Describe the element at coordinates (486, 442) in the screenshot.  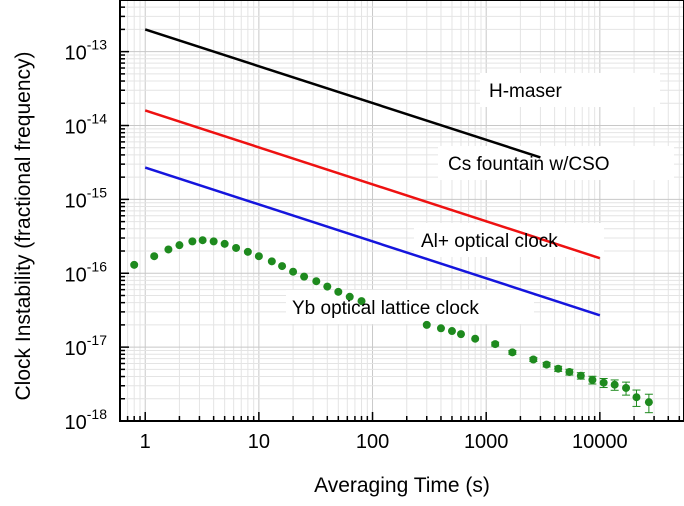
I see `x-tick-label: 1000` at that location.